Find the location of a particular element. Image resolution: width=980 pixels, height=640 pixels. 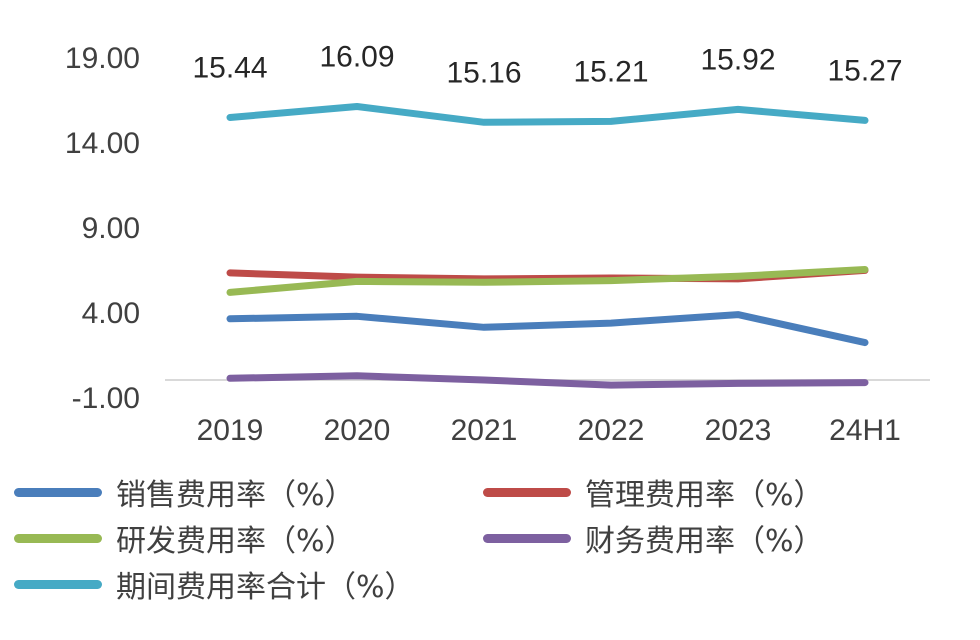

data-label-total: 15.44 is located at coordinates (229, 68).